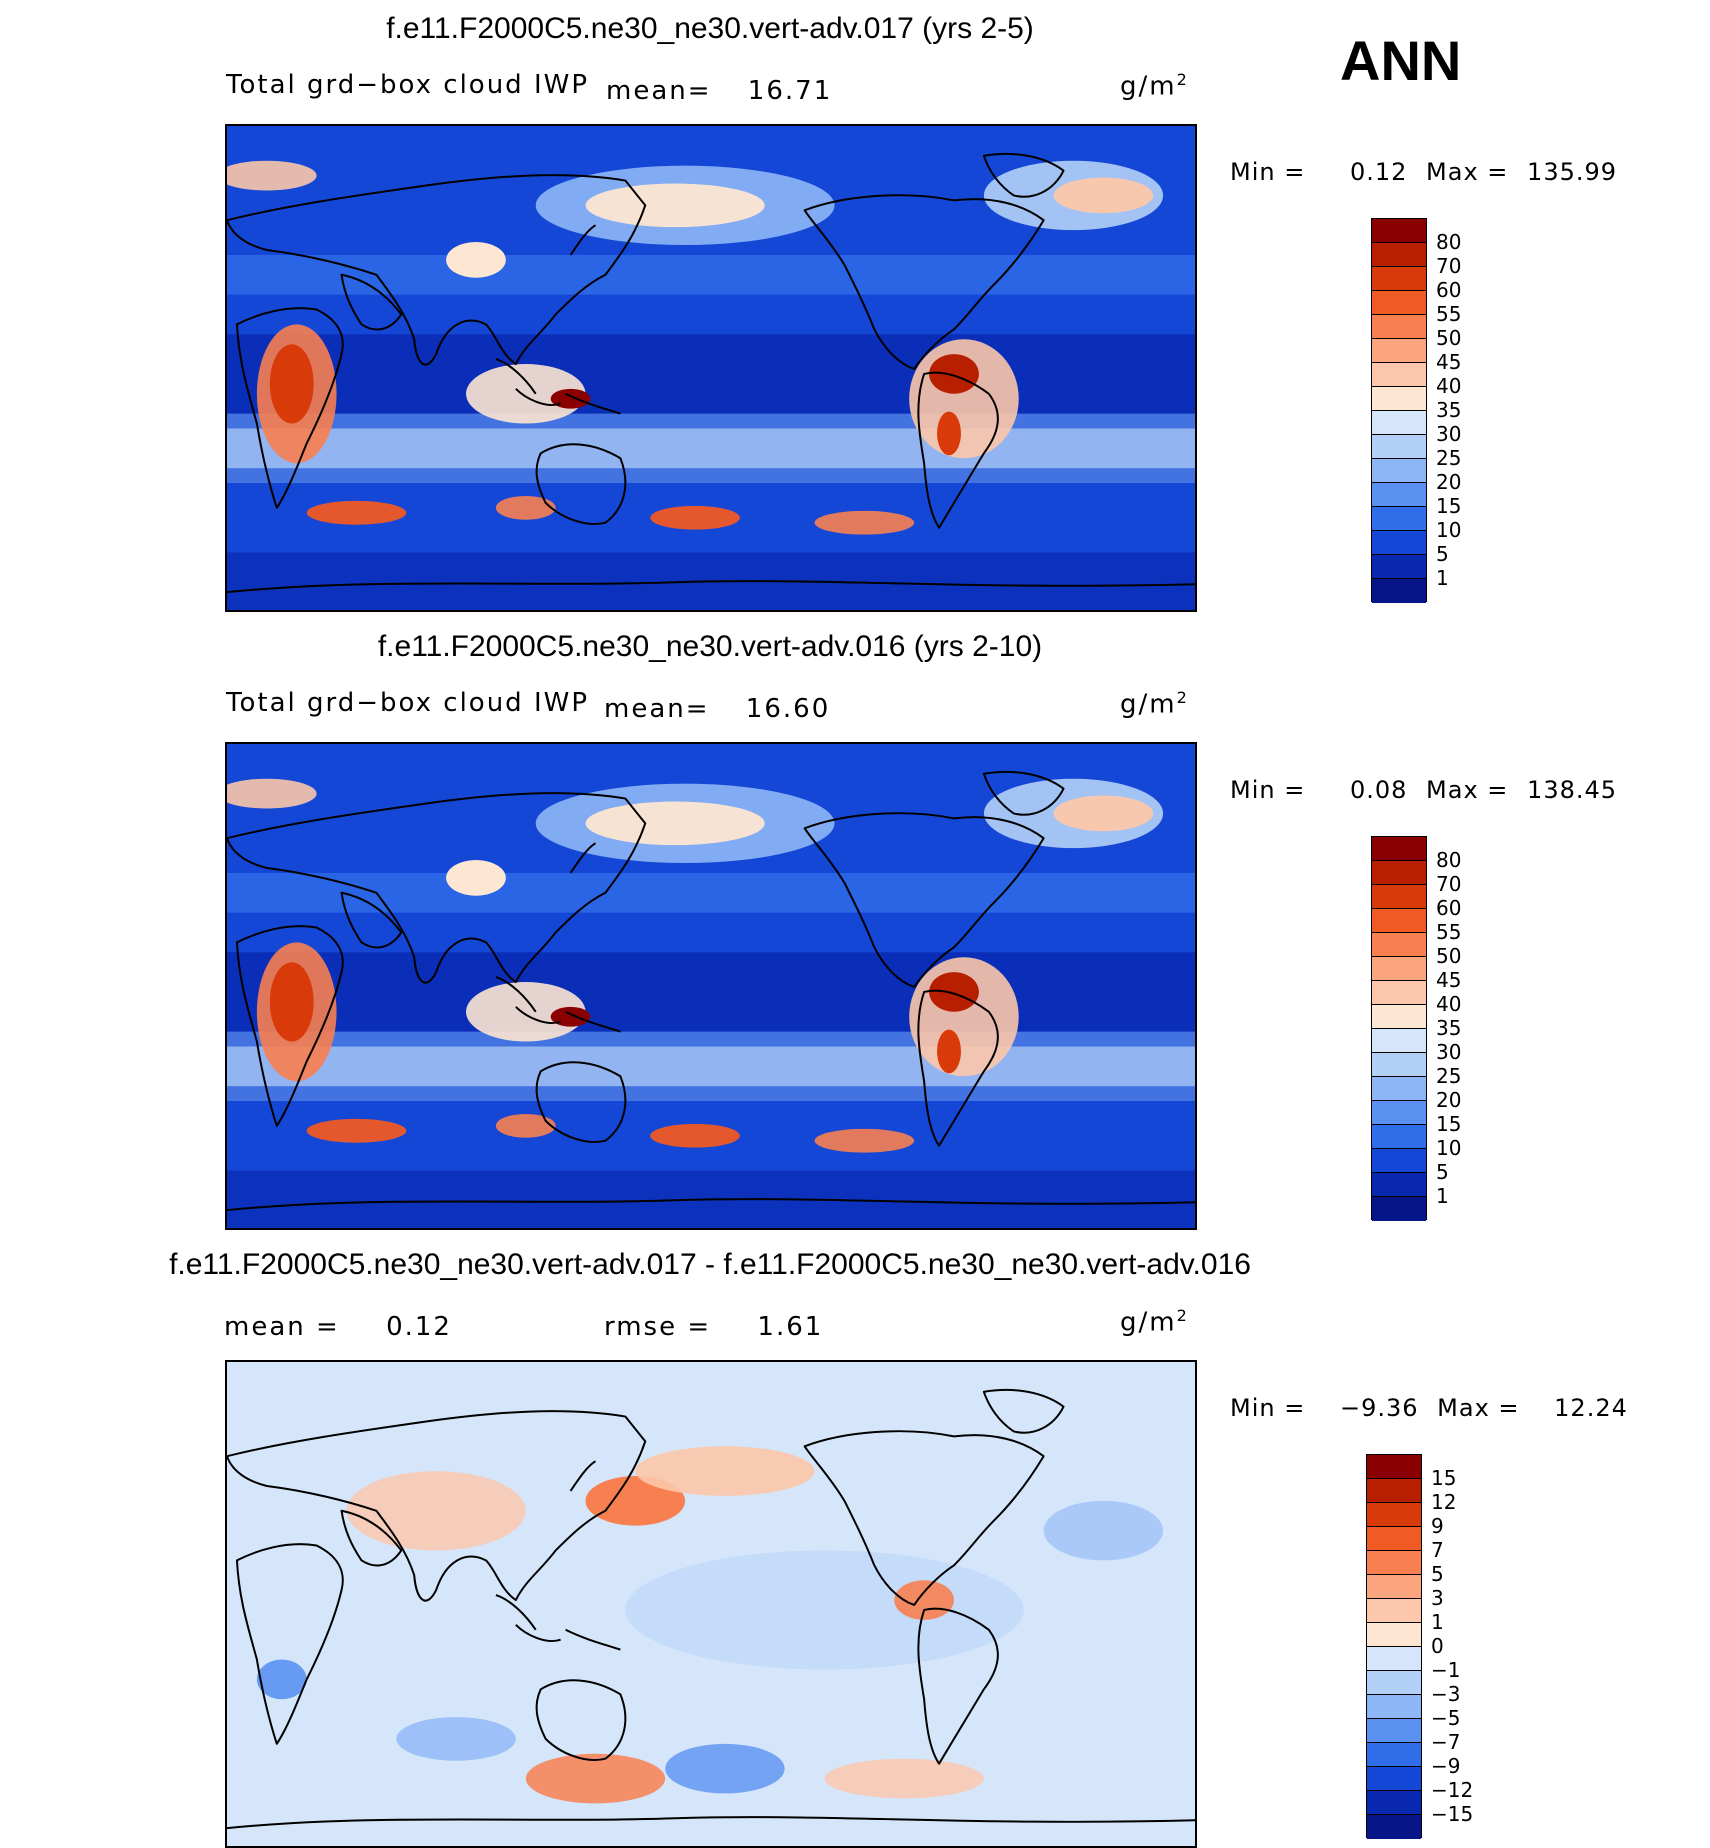  I want to click on maritime-continent, so click(526, 1012).